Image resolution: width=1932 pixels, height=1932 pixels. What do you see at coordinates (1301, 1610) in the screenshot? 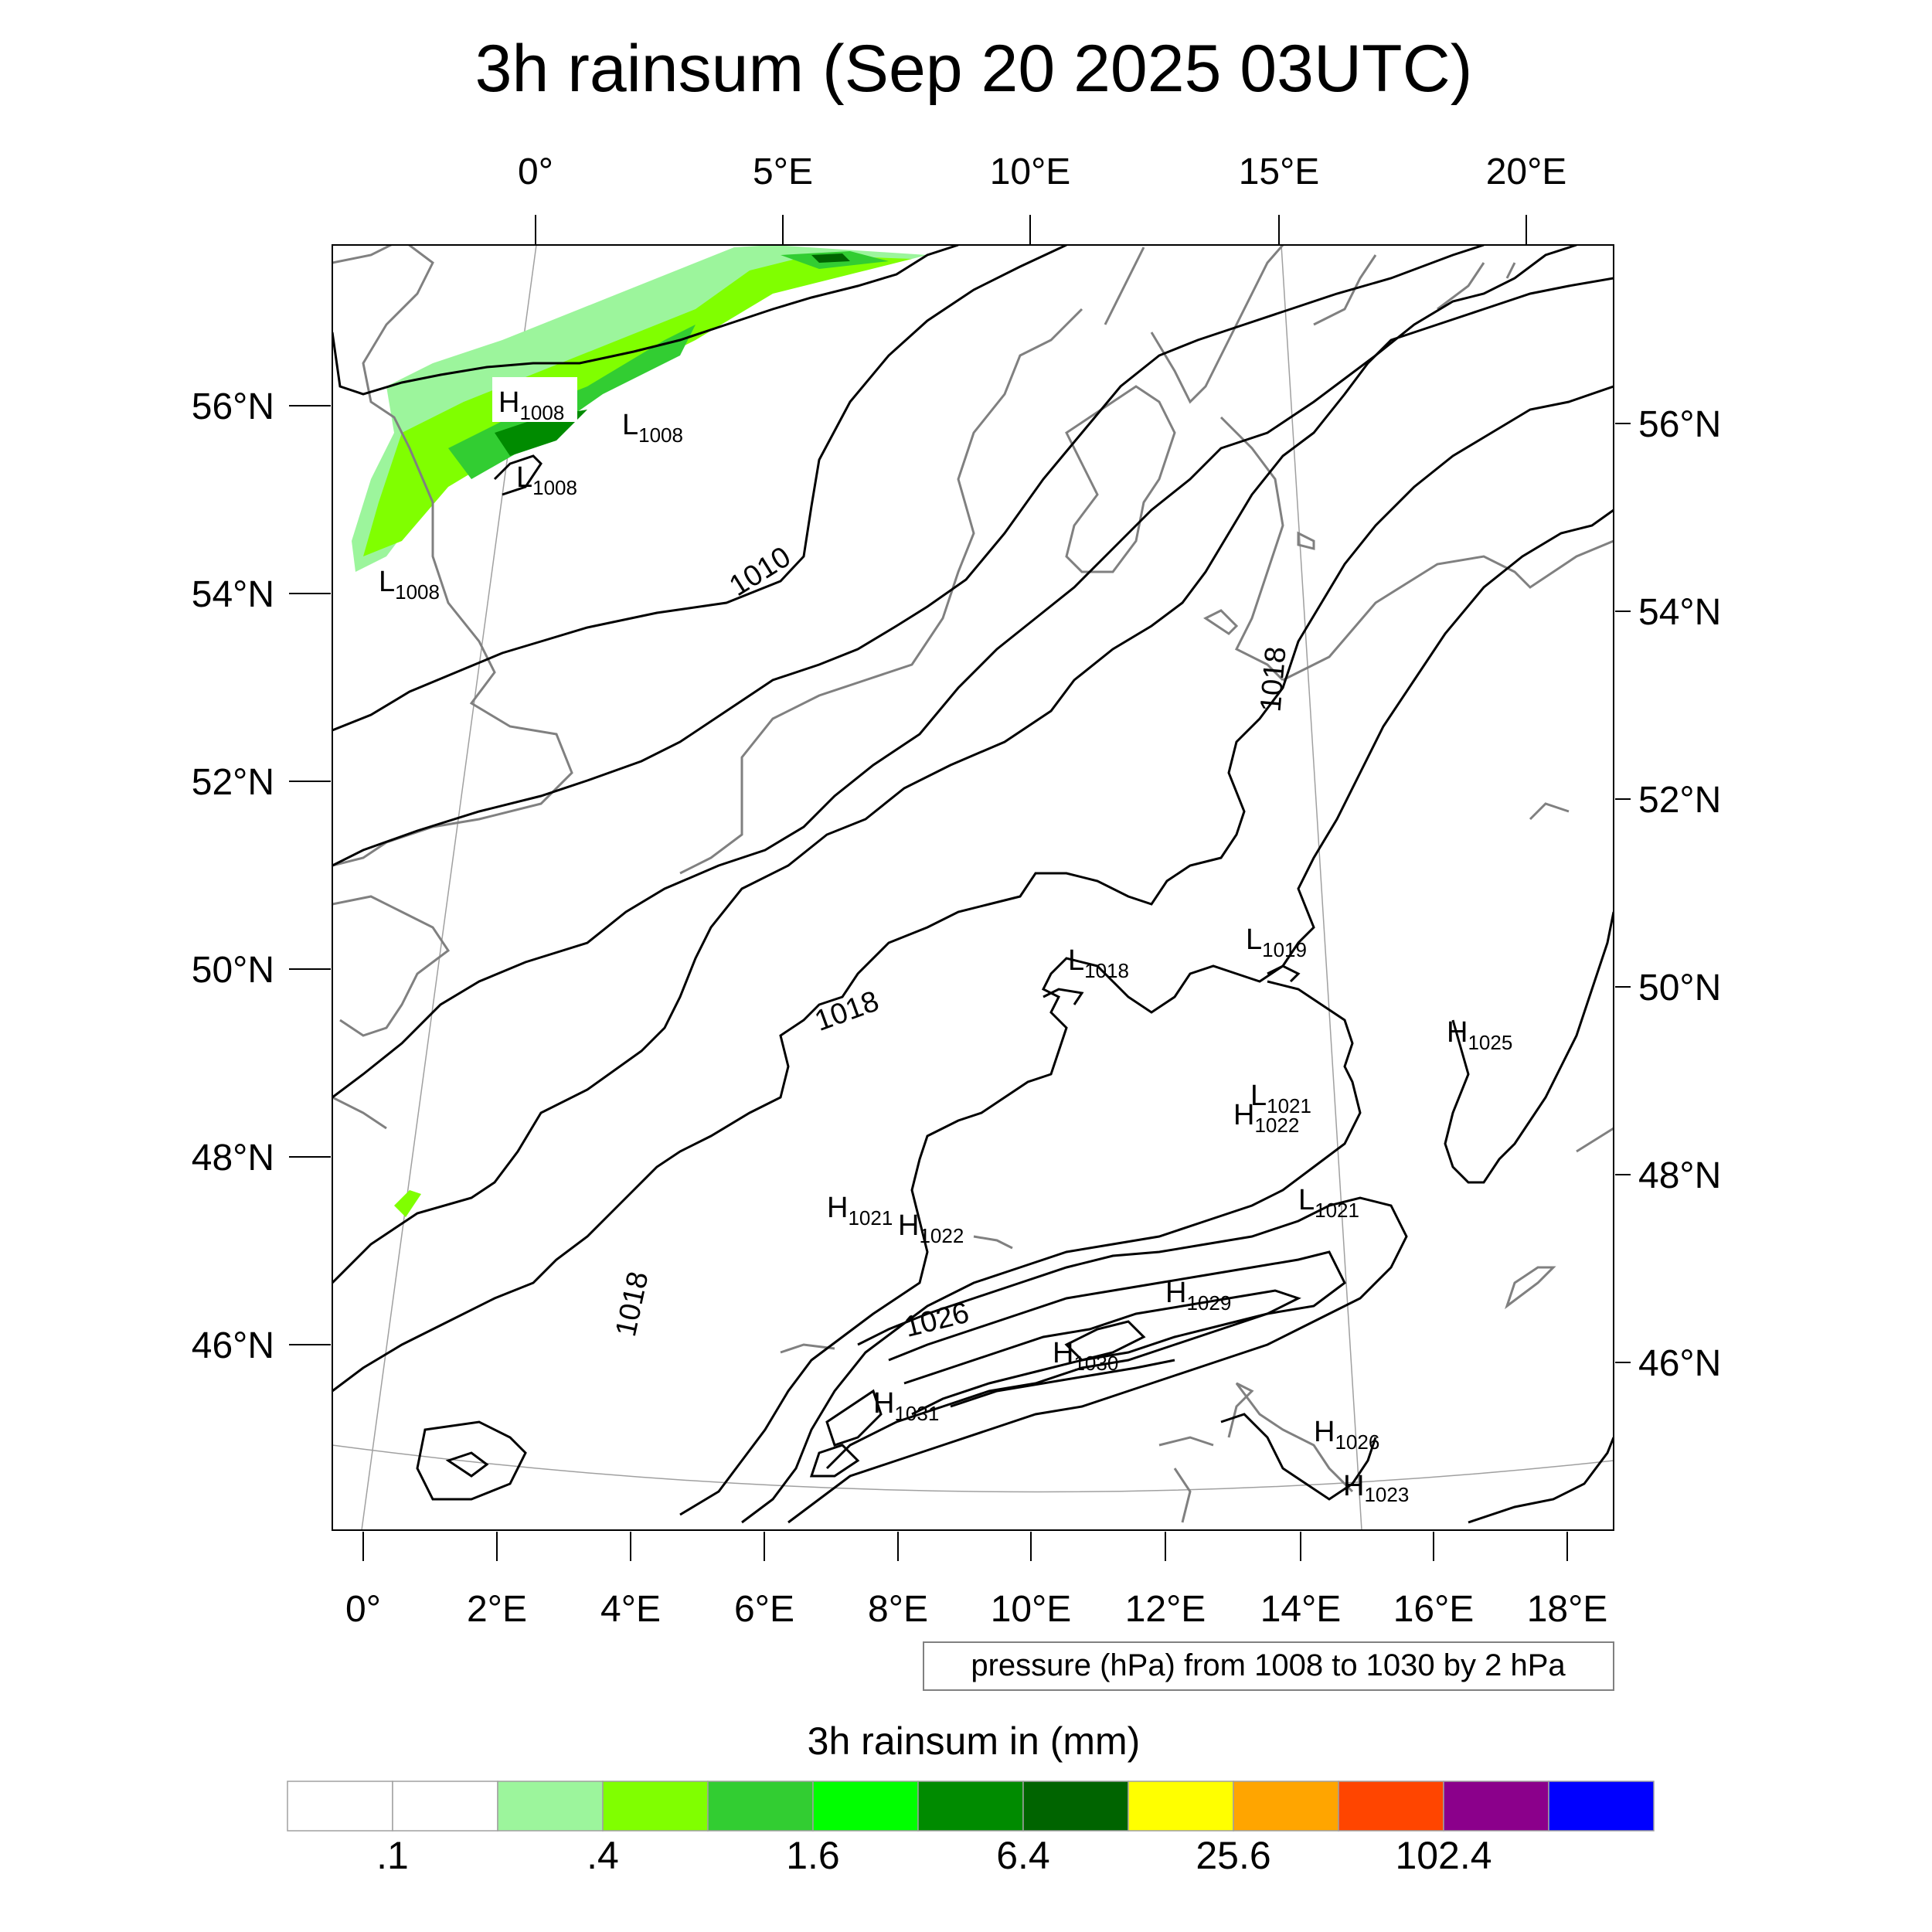
I see `bottom-lon-label: 14°E` at bounding box center [1301, 1610].